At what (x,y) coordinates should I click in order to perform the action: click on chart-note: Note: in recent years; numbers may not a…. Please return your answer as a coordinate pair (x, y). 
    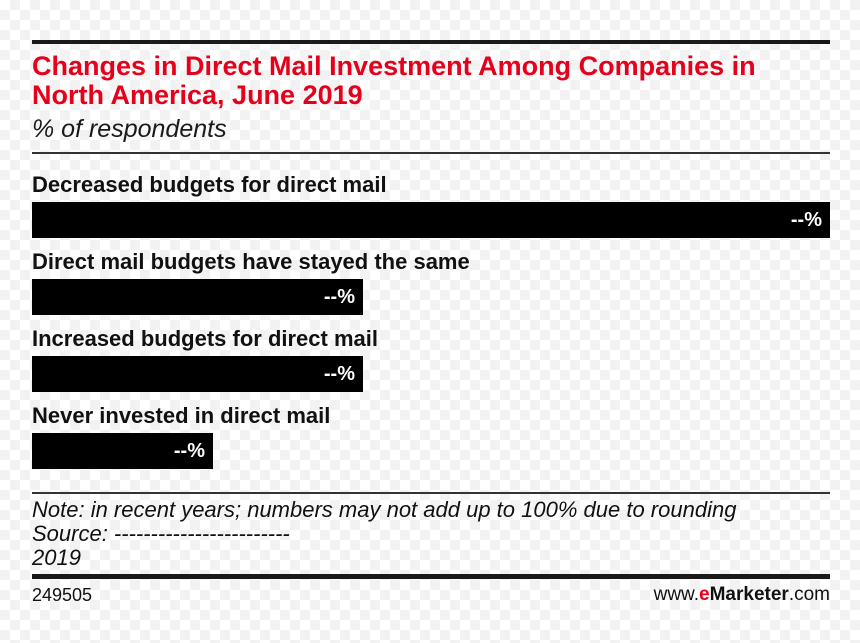
    Looking at the image, I should click on (384, 509).